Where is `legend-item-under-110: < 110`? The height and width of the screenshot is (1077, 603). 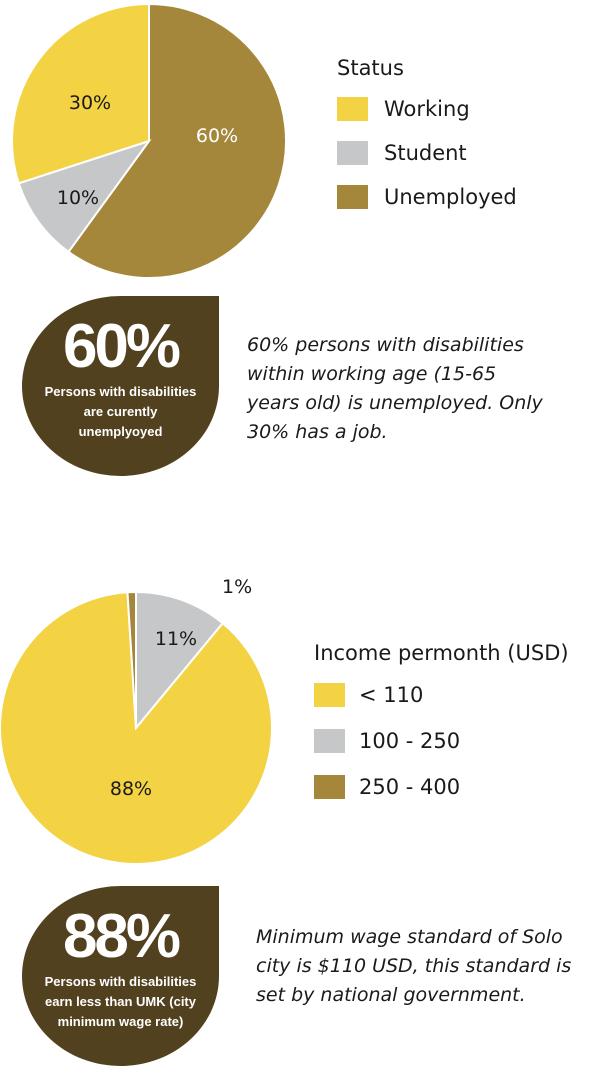 legend-item-under-110: < 110 is located at coordinates (441, 695).